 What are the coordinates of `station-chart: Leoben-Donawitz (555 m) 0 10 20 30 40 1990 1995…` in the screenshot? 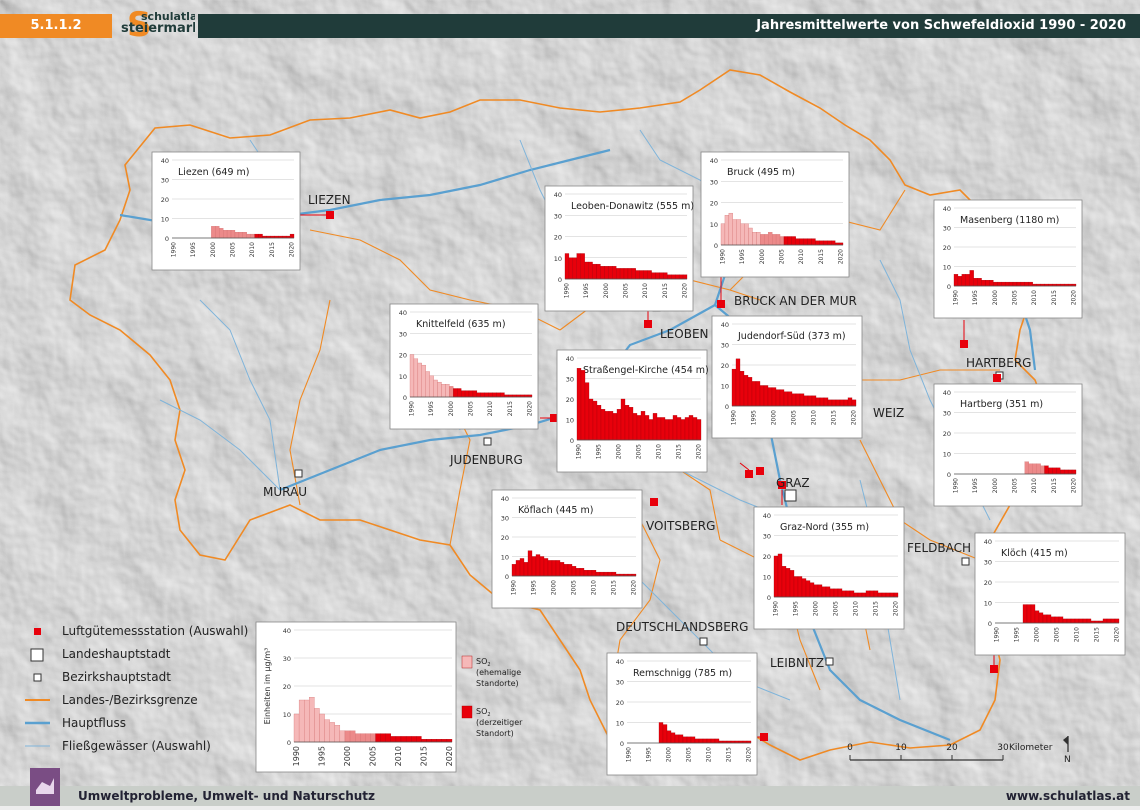 It's located at (619, 248).